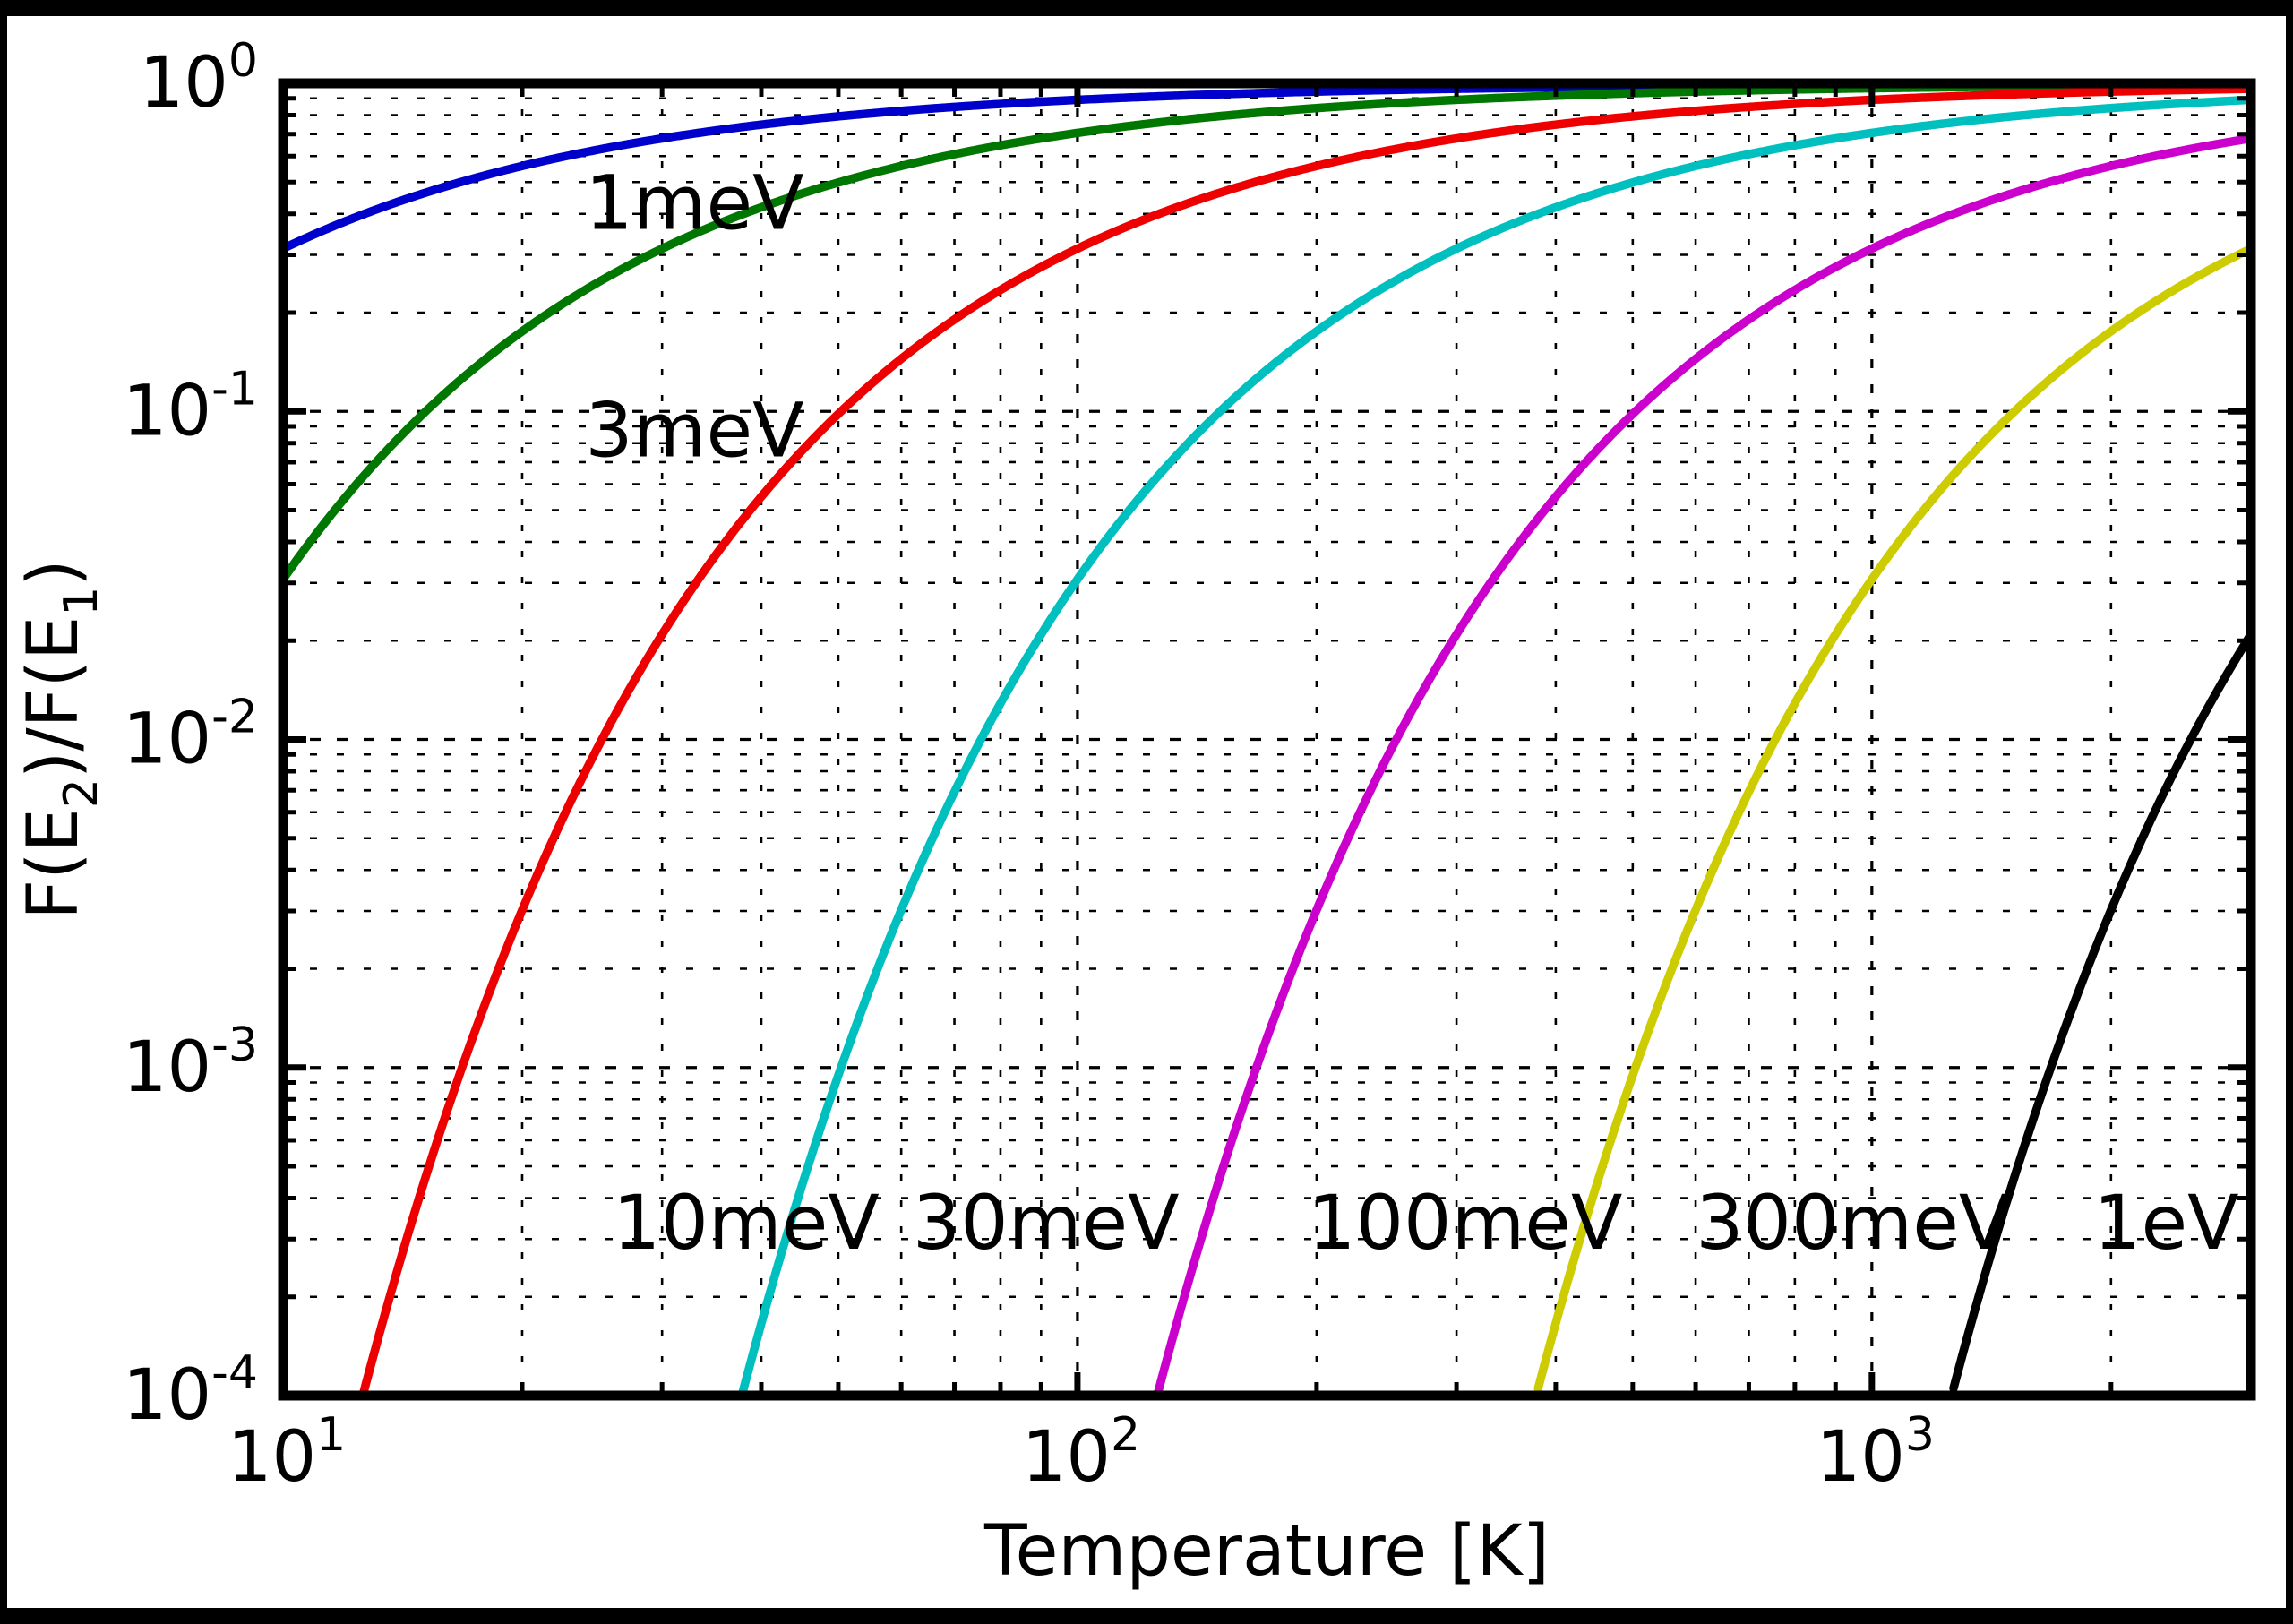  I want to click on curve-label-300mev: 300meV, so click(1853, 1223).